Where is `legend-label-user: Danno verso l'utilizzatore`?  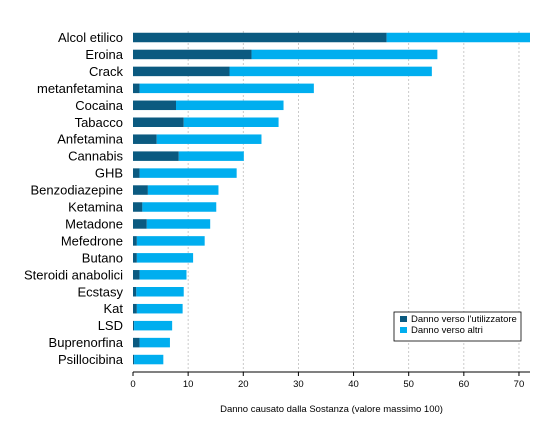 legend-label-user: Danno verso l'utilizzatore is located at coordinates (464, 319).